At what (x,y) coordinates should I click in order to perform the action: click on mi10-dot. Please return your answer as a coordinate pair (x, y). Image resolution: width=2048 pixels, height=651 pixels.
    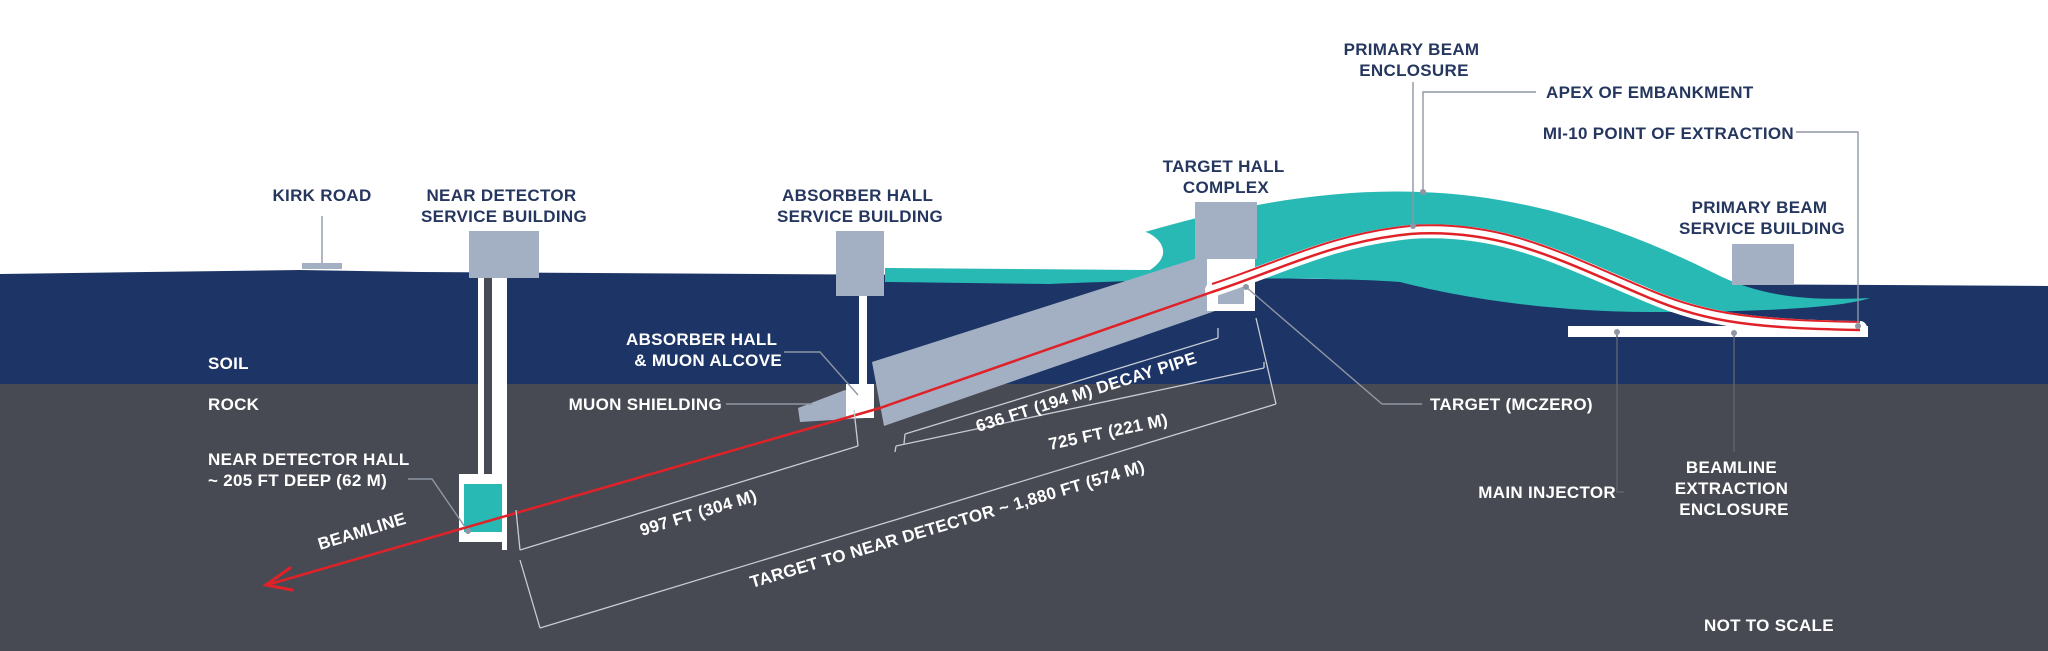
    Looking at the image, I should click on (1858, 326).